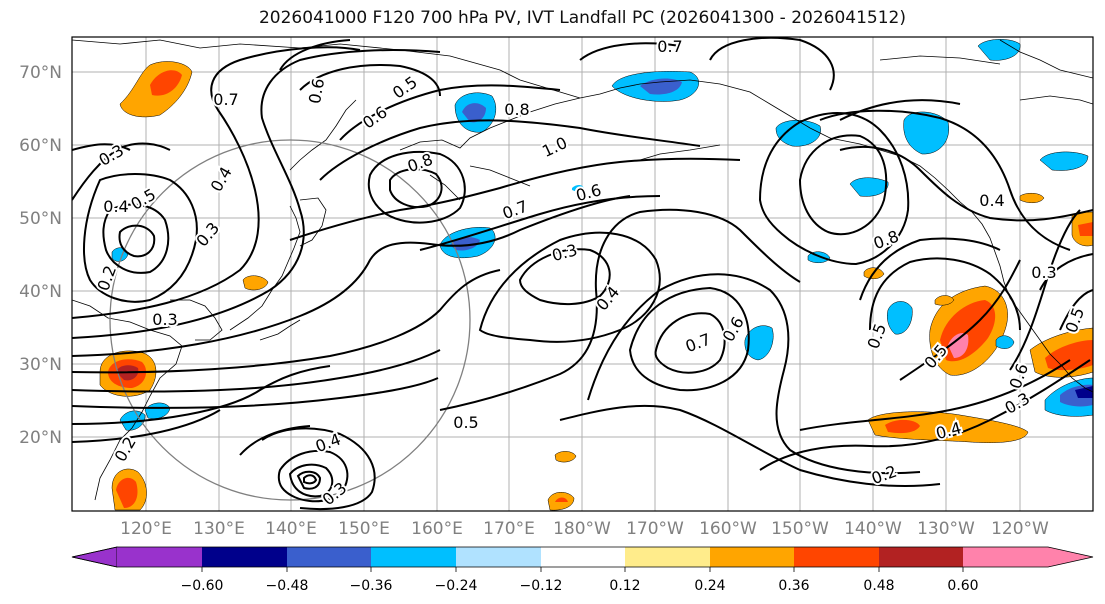 This screenshot has width=1105, height=604. Describe the element at coordinates (516, 109) in the screenshot. I see `contour-label: 0.8` at that location.